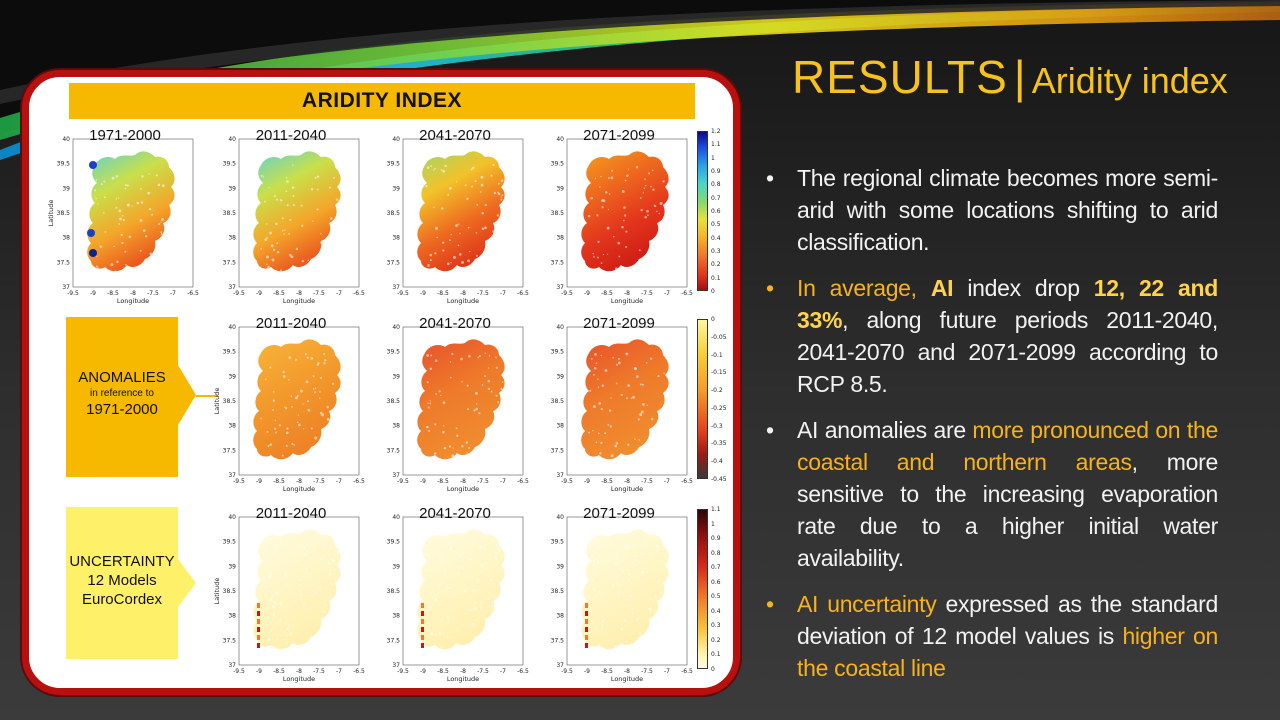 This screenshot has height=720, width=1280. Describe the element at coordinates (942, 288) in the screenshot. I see `bullet-2-text-b: AI` at that location.